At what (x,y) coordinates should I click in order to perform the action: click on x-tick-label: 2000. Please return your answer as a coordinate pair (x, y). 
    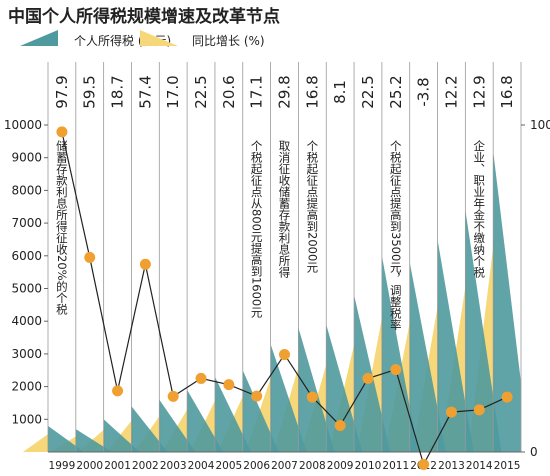
    Looking at the image, I should click on (89, 466).